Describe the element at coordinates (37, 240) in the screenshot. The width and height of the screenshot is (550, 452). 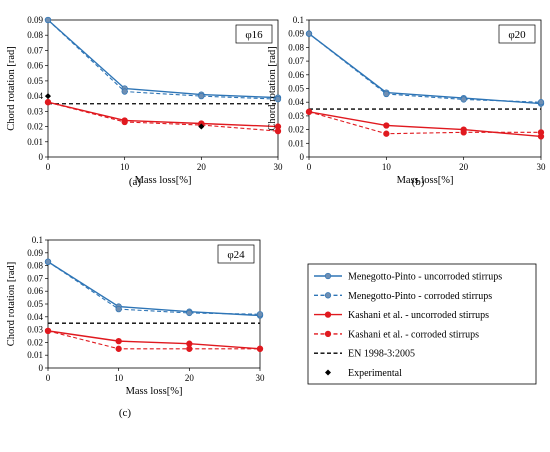
I see `y-tick-label: 0.1` at that location.